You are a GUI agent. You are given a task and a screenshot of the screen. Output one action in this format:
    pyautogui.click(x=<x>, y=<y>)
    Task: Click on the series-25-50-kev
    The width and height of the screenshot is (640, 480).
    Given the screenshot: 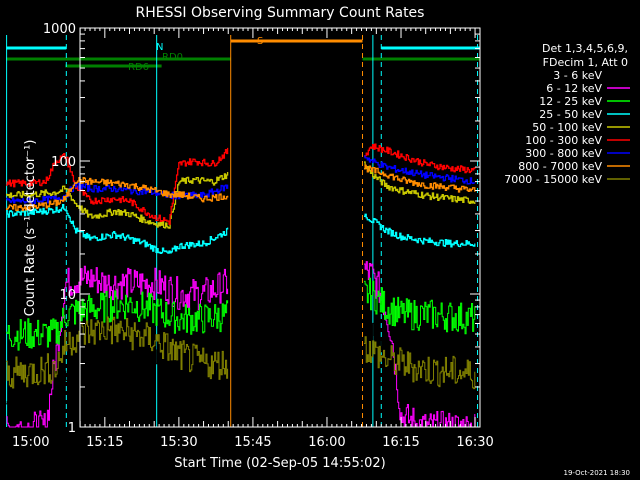 What is the action you would take?
    pyautogui.click(x=241, y=229)
    